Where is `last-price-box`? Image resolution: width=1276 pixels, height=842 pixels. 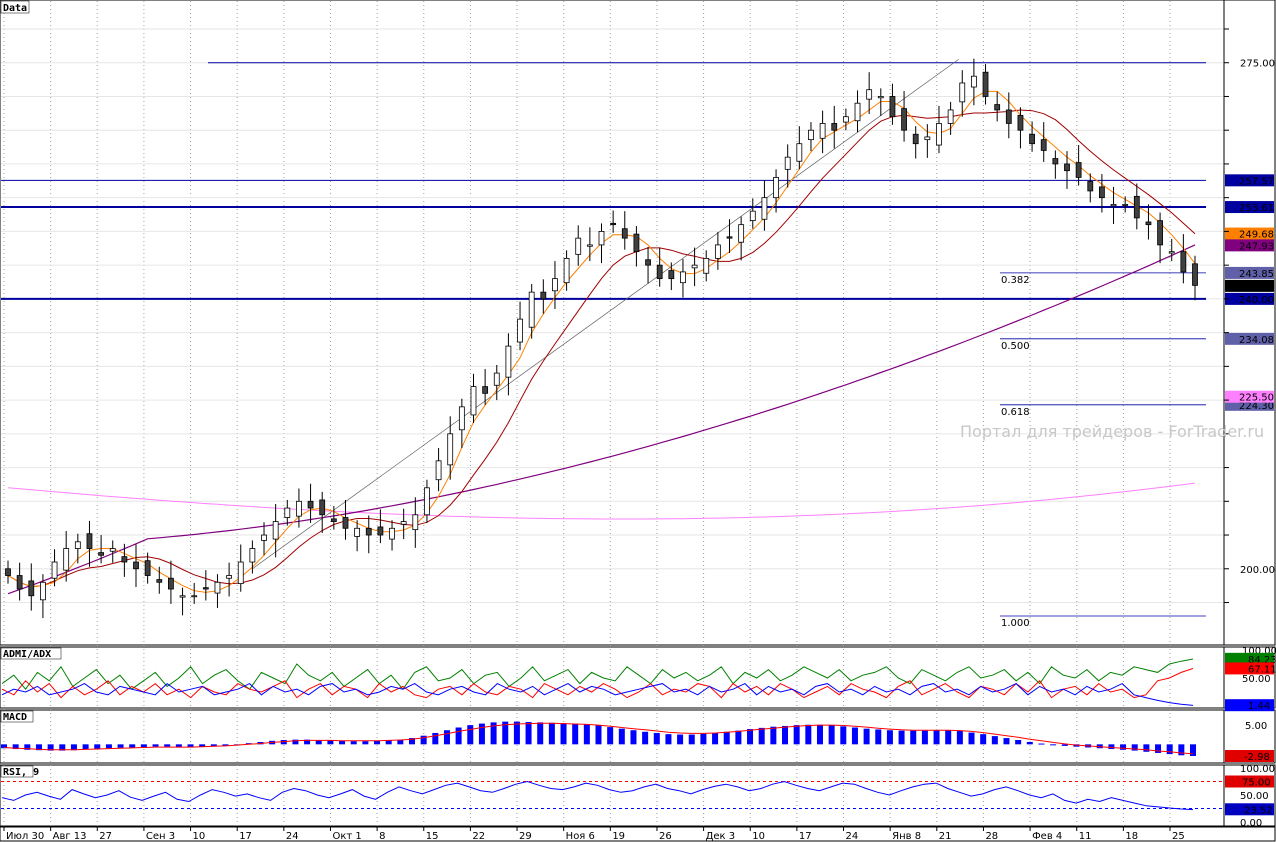
last-price-box is located at coordinates (1249, 285).